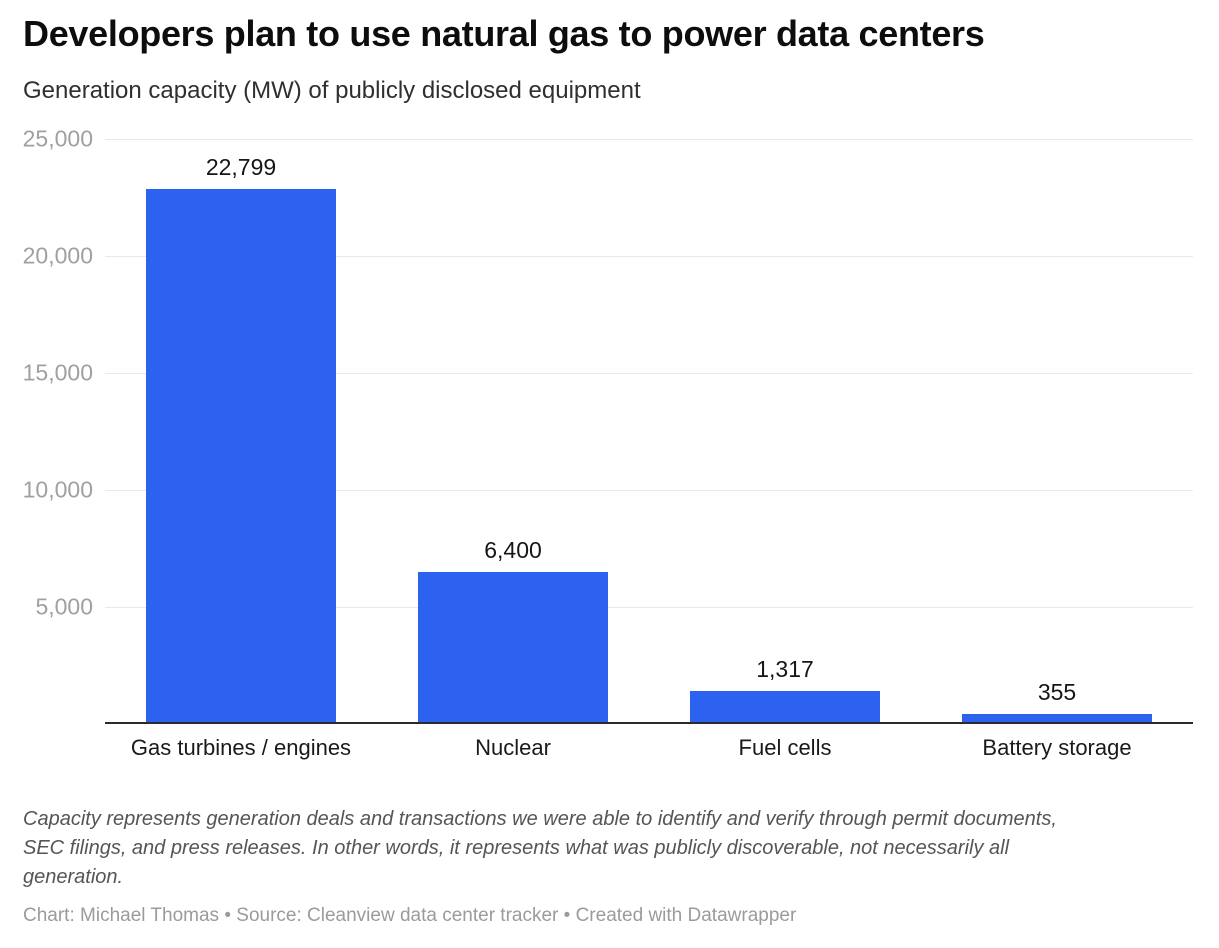 This screenshot has width=1219, height=948. I want to click on bar-band: 22,799, so click(241, 430).